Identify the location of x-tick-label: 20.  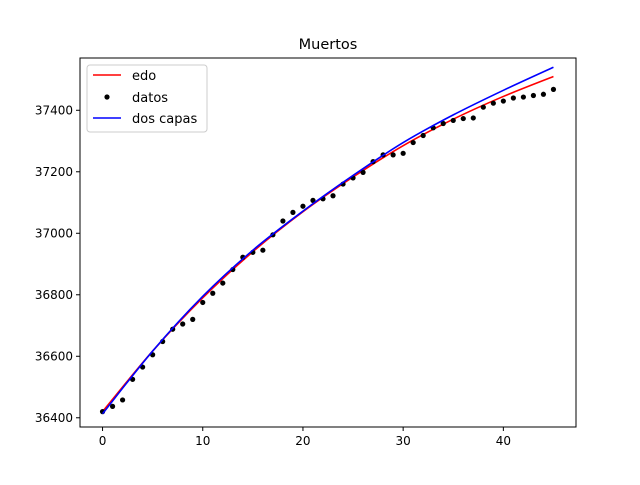
(302, 441).